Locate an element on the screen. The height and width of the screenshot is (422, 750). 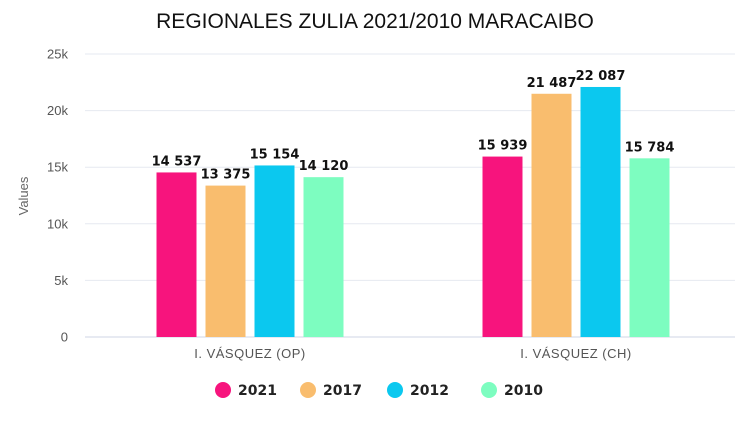
data-label: 21 487 is located at coordinates (552, 83).